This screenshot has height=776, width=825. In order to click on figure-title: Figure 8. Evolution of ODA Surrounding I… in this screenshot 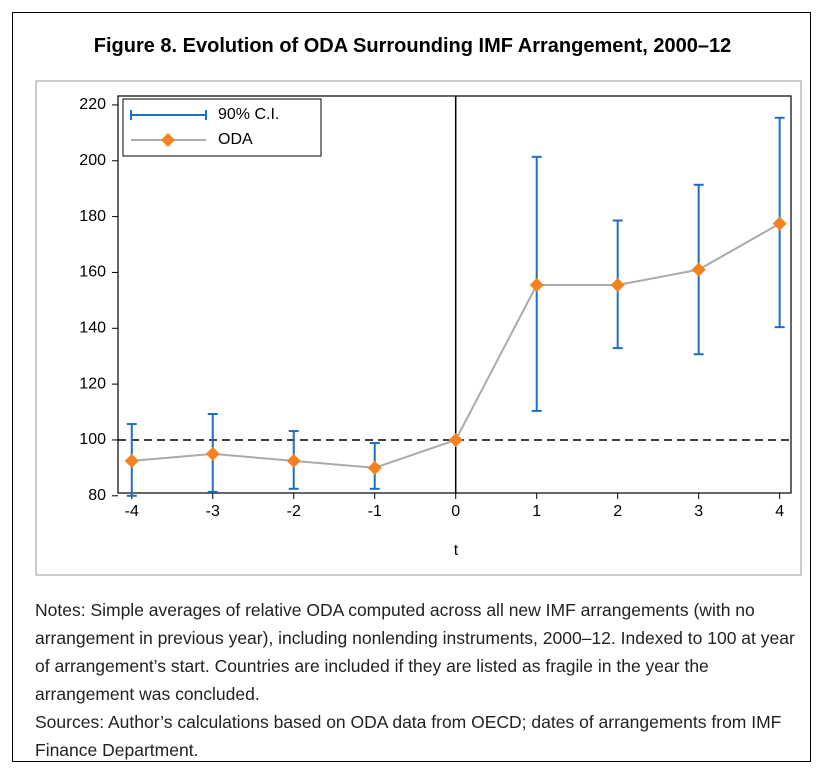, I will do `click(412, 46)`.